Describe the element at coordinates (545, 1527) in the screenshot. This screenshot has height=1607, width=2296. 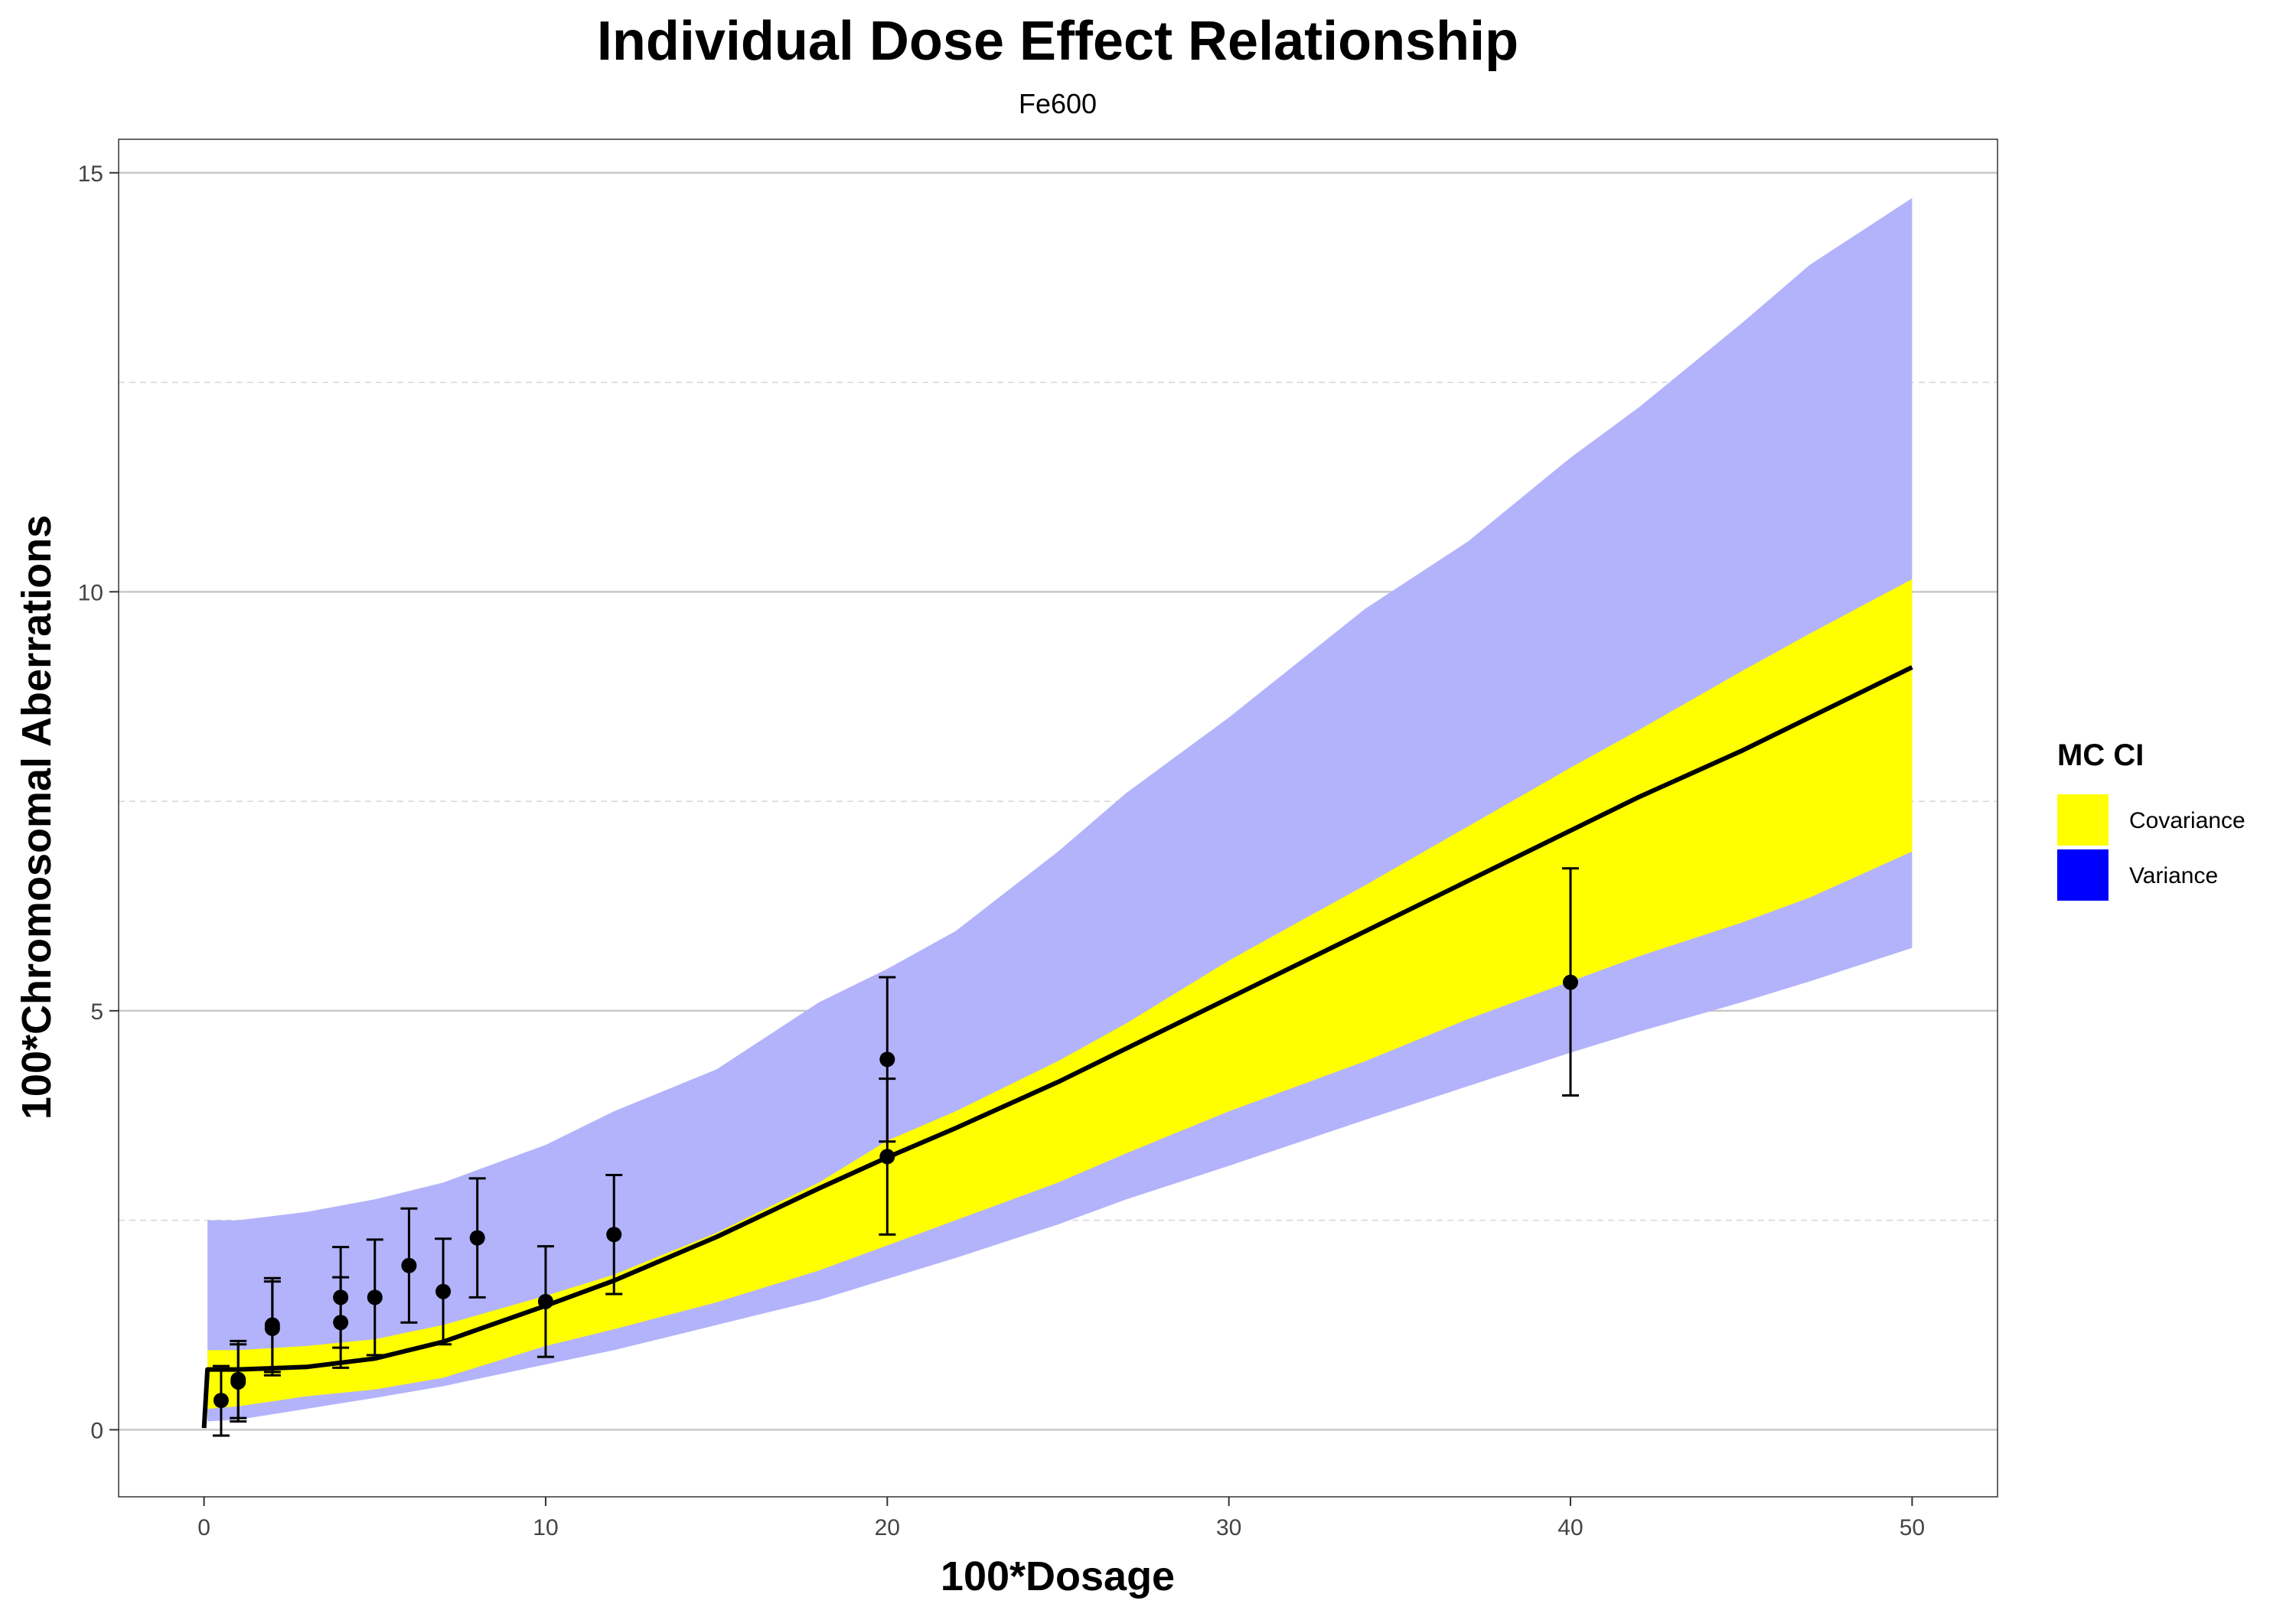
I see `x-tick-label: 10` at that location.